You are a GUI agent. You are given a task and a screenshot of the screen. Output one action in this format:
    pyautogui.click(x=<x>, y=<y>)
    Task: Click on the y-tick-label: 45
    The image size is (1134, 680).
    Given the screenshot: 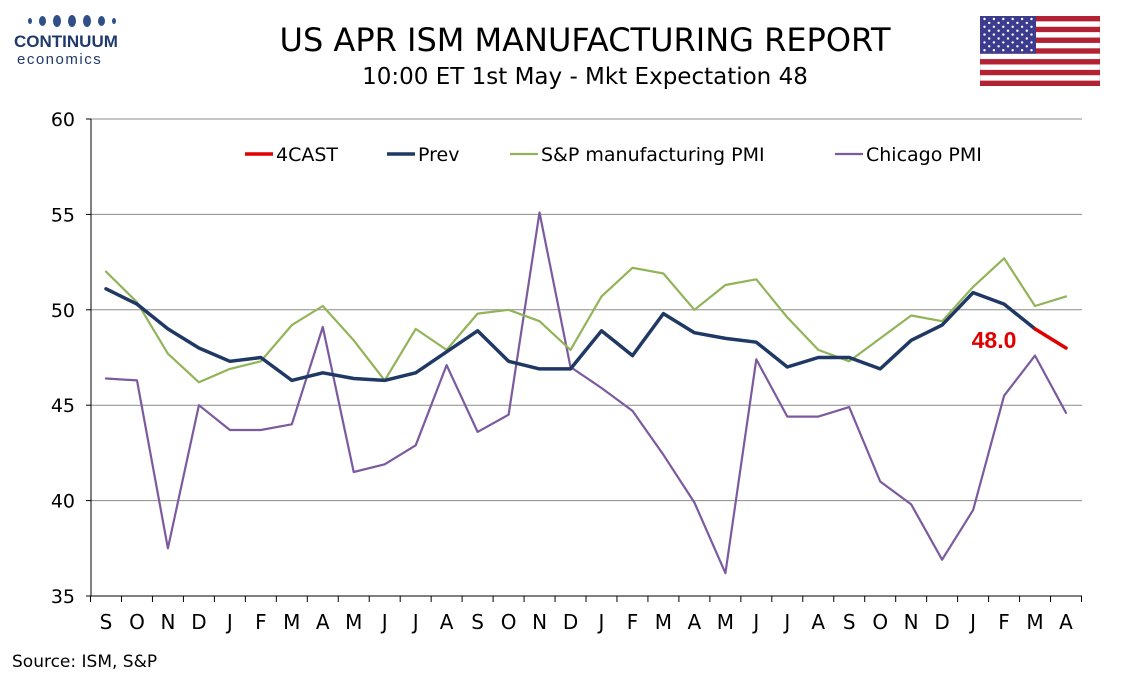 What is the action you would take?
    pyautogui.click(x=63, y=406)
    